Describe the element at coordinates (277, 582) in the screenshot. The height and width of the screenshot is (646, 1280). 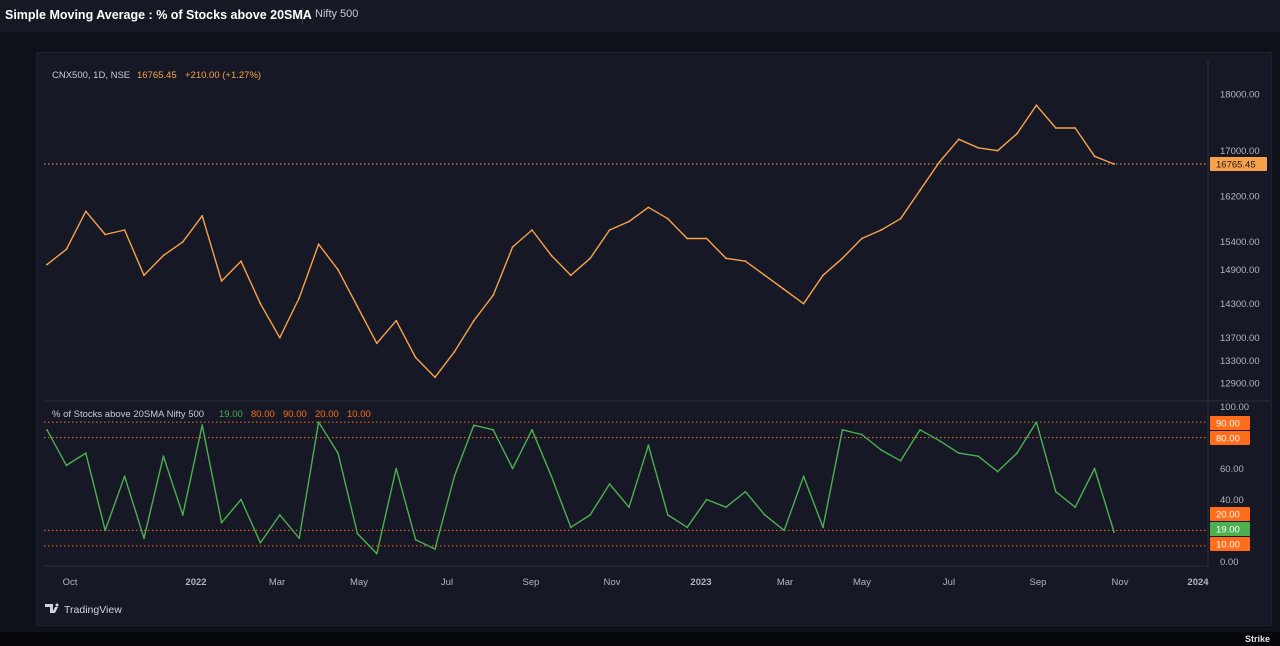
I see `time-tick-label-2: Mar` at that location.